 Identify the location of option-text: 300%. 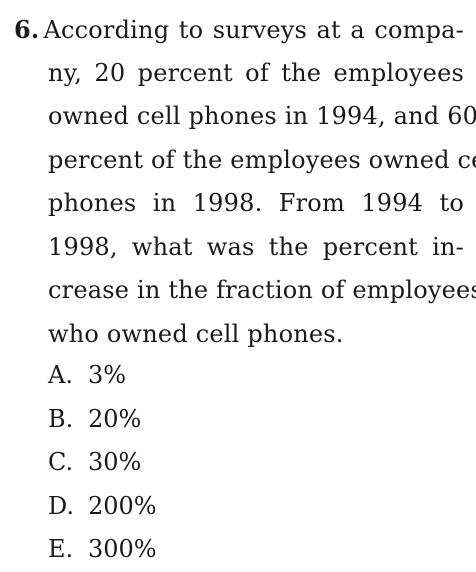
(122, 549).